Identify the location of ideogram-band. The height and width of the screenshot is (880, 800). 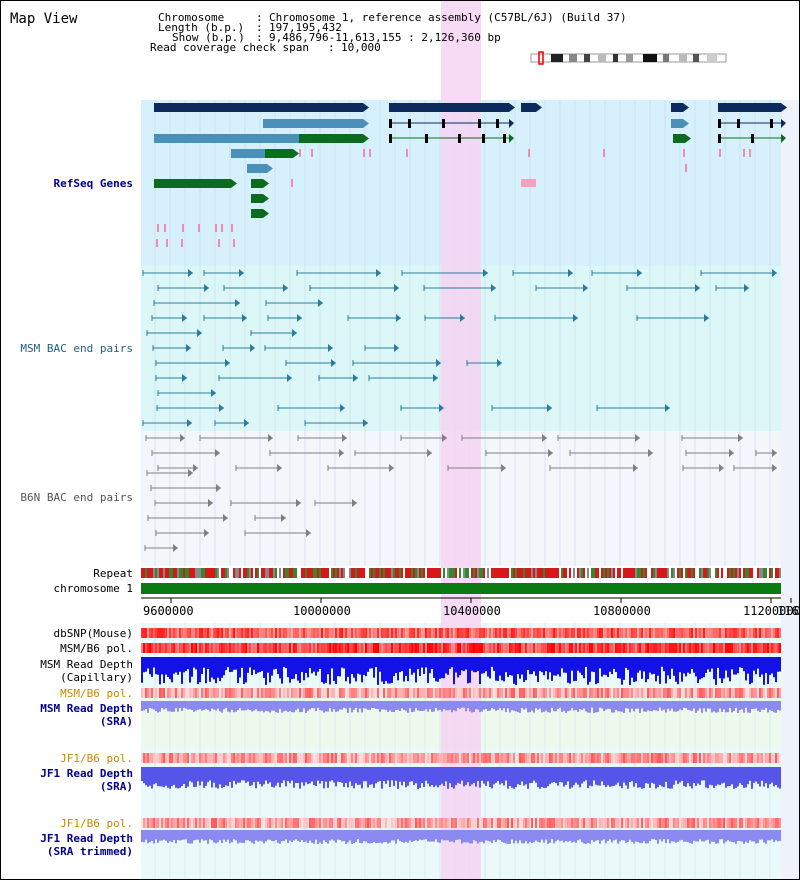
(629, 58).